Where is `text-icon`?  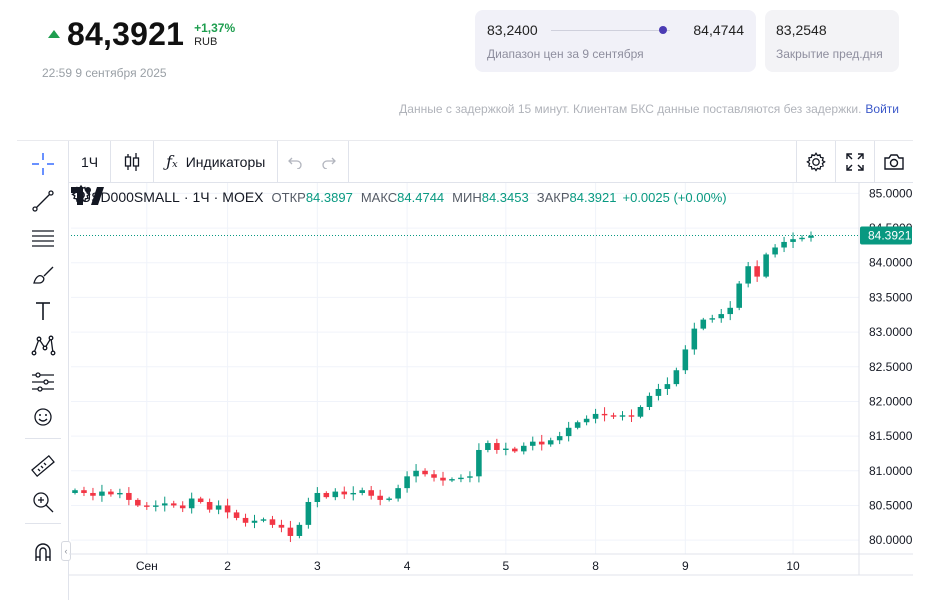
text-icon is located at coordinates (43, 311).